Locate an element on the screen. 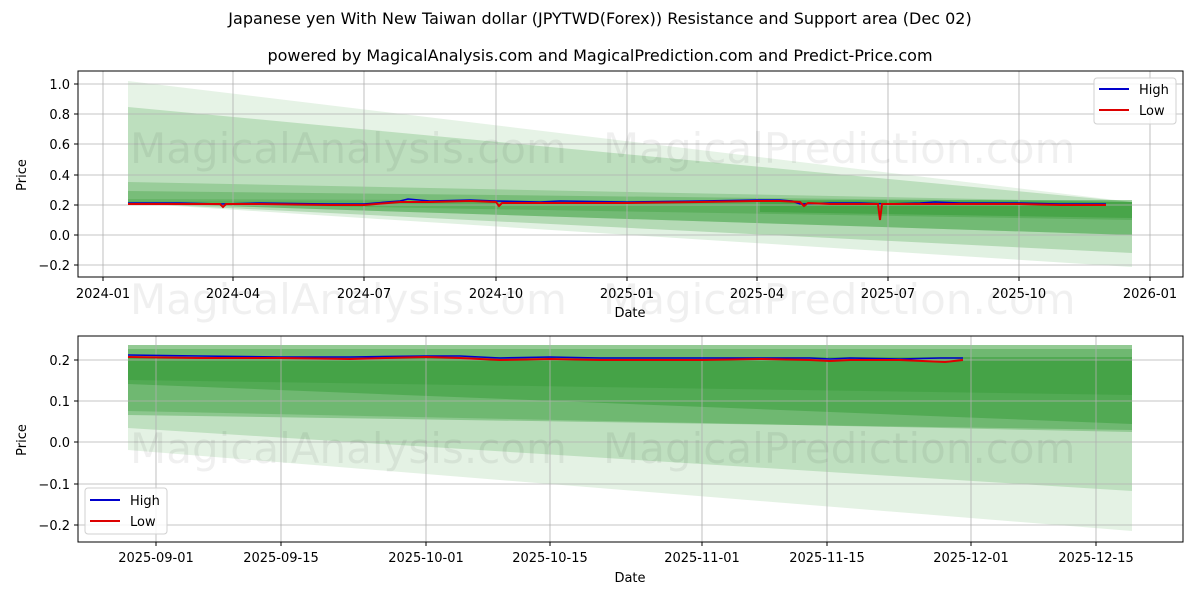 The width and height of the screenshot is (1200, 600). x-tick: 2025-09-15 is located at coordinates (281, 558).